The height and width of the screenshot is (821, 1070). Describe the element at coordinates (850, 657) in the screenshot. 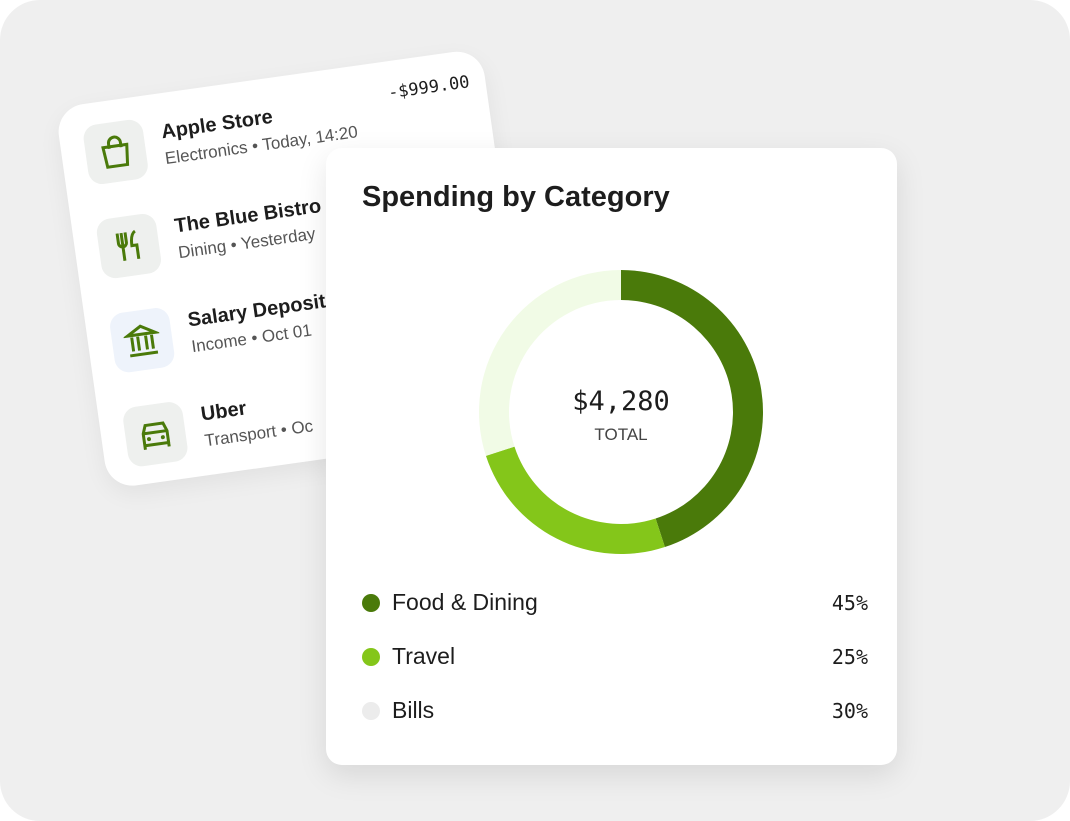

I see `value-label: 25%` at that location.